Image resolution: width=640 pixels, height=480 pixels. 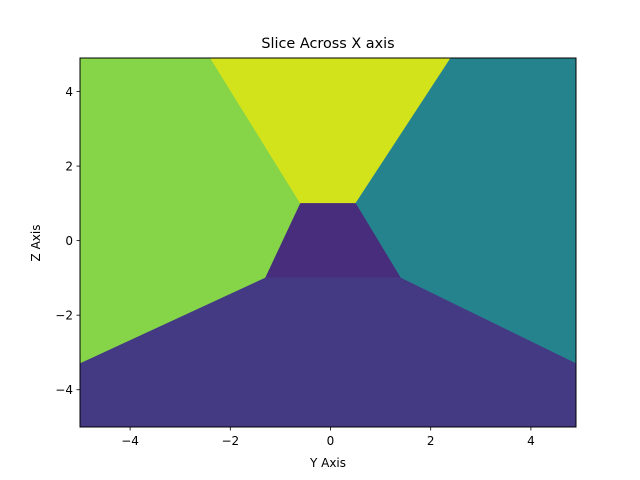 What do you see at coordinates (36, 243) in the screenshot?
I see `y-axis-title: Z Axis` at bounding box center [36, 243].